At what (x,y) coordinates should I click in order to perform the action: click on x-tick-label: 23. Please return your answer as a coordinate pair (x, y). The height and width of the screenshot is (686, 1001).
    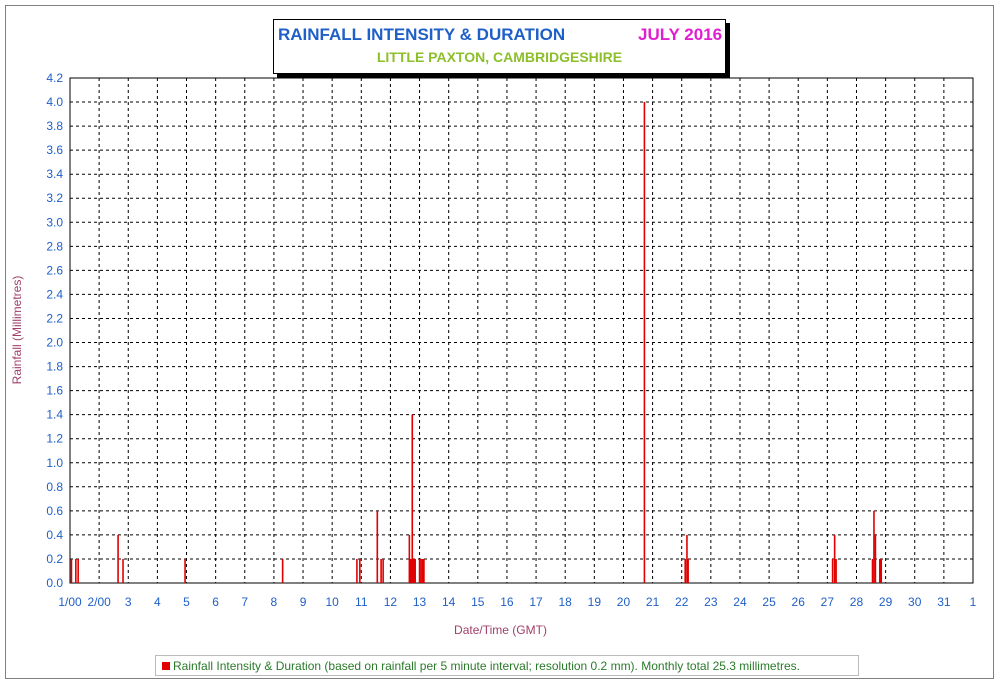
    Looking at the image, I should click on (711, 602).